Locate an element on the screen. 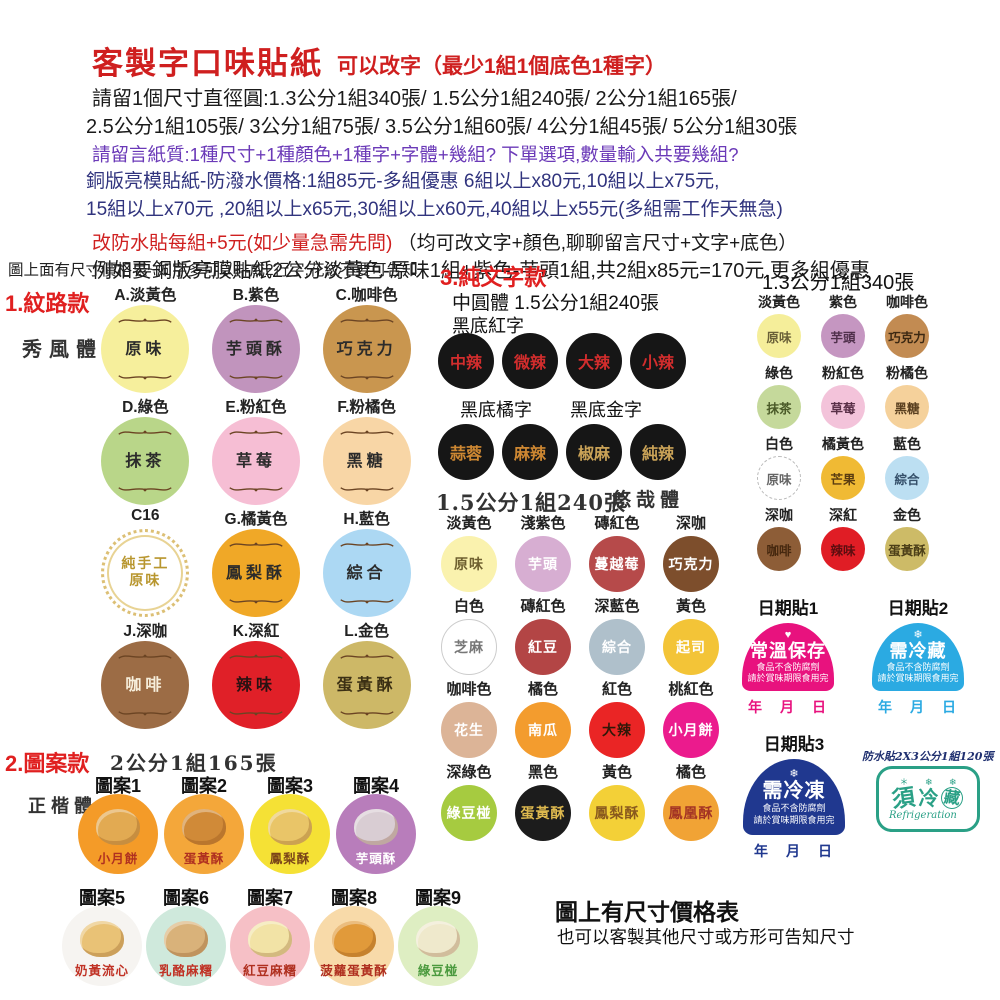 This screenshot has width=1000, height=1000. picture-sticker: 圖案1 小月餅 is located at coordinates (118, 823).